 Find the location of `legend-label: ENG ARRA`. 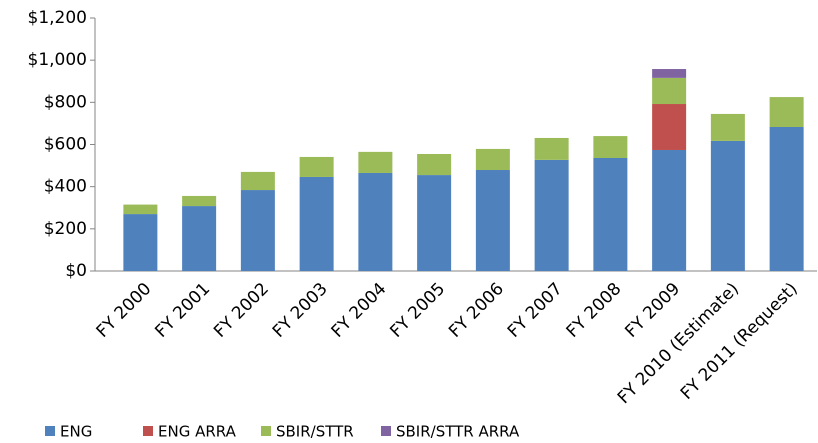

legend-label: ENG ARRA is located at coordinates (197, 432).